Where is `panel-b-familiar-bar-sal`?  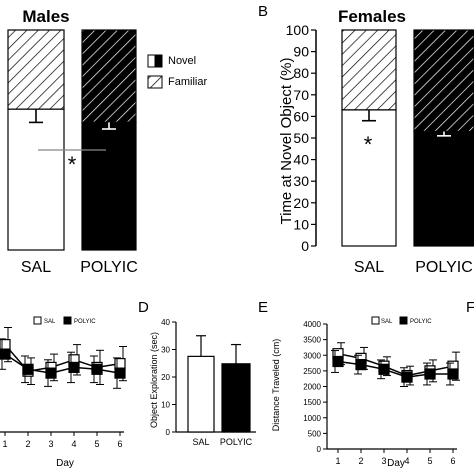 panel-b-familiar-bar-sal is located at coordinates (369, 70).